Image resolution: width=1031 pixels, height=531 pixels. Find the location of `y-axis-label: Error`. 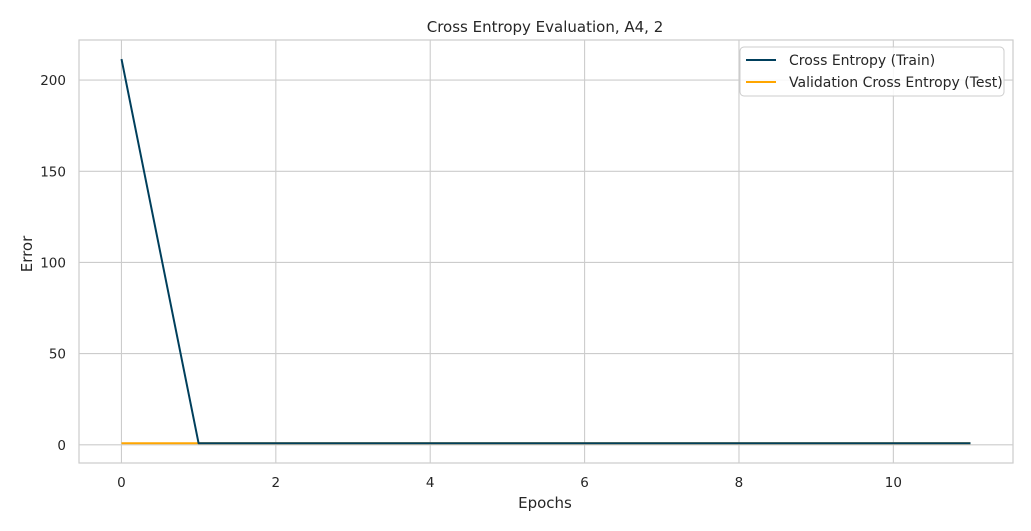

y-axis-label: Error is located at coordinates (27, 253).